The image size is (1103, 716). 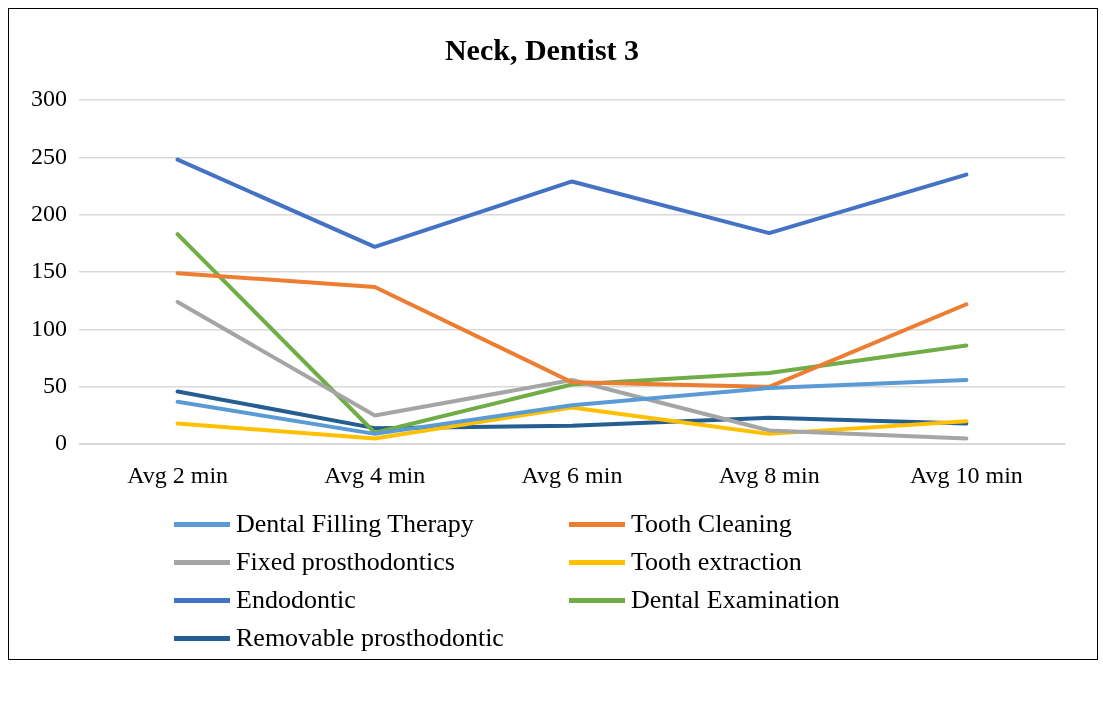 I want to click on chart-title: Neck, Dentist 3, so click(x=542, y=49).